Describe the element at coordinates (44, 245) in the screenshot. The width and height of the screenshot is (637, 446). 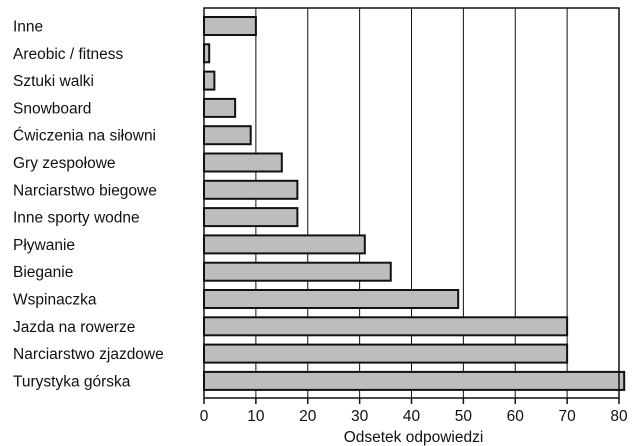
I see `category-label-9: Pływanie` at that location.